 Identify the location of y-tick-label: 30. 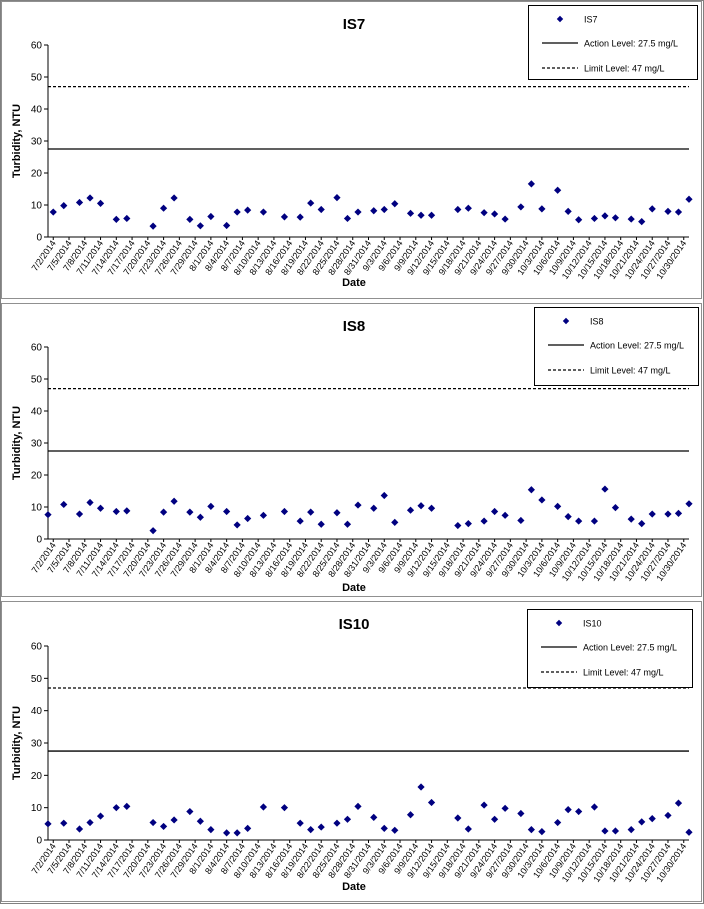
(37, 744).